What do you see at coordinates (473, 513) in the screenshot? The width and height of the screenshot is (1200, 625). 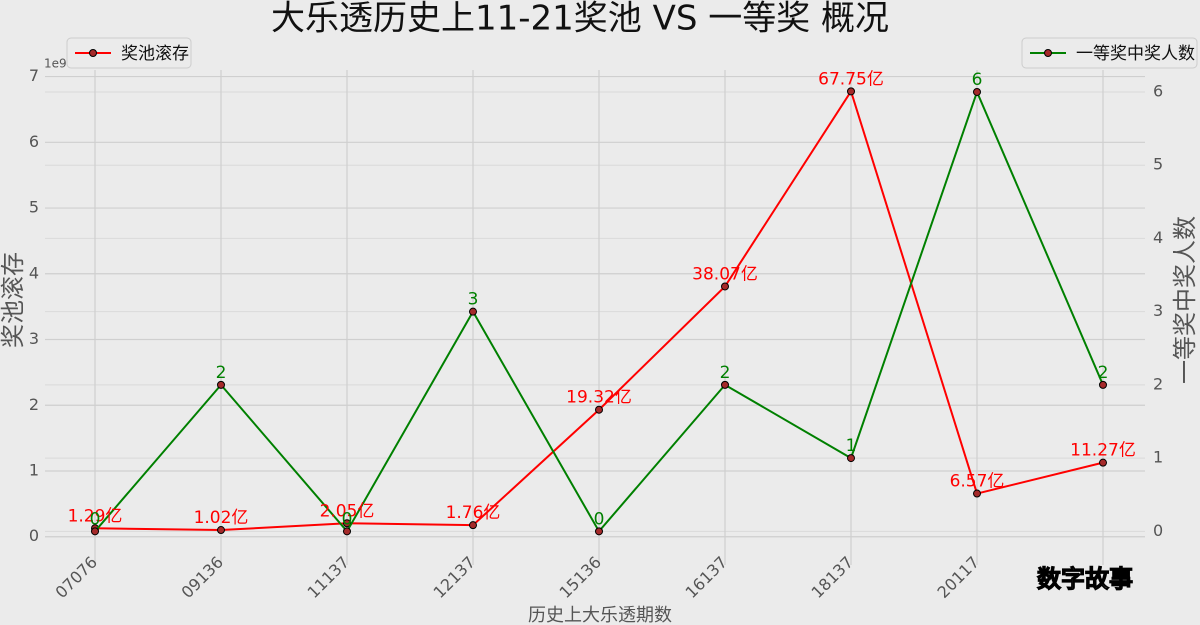 I see `data-label: 1.76亿` at bounding box center [473, 513].